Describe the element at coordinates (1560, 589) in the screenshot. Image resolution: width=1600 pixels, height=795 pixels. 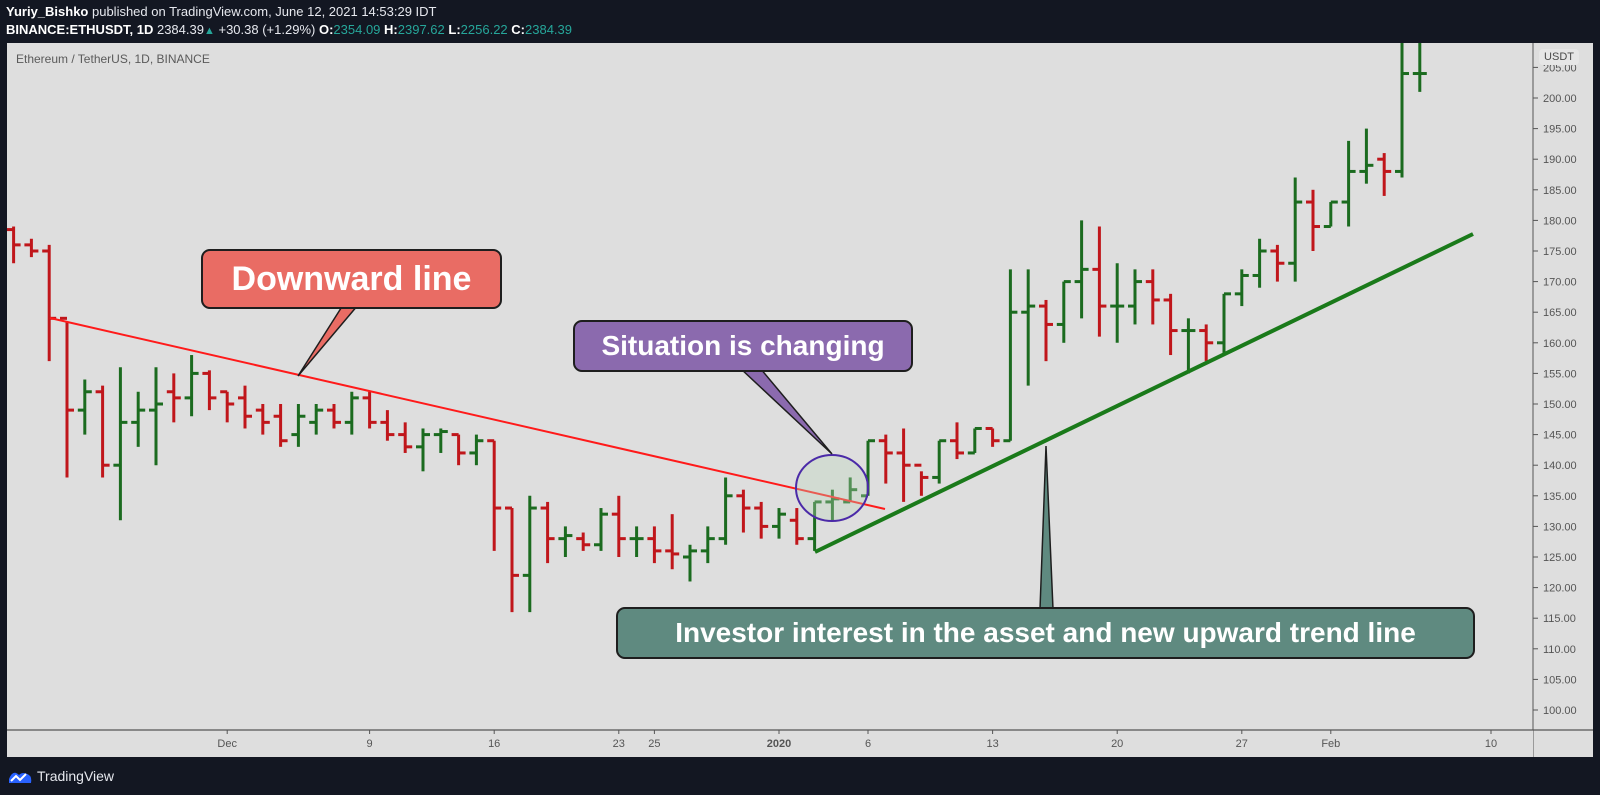
I see `price-tick-label: 120.00` at that location.